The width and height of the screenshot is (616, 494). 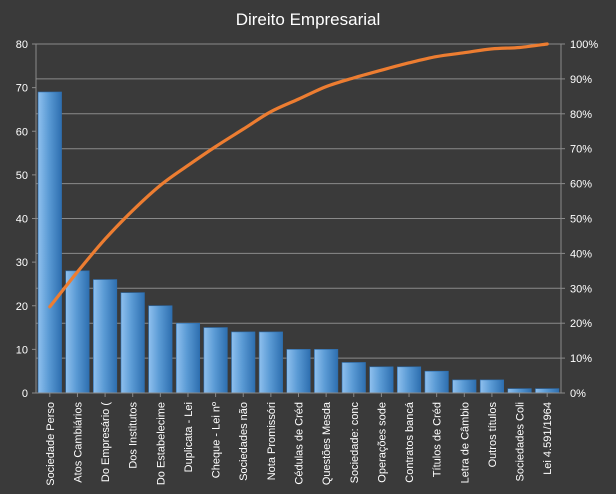 What do you see at coordinates (22, 132) in the screenshot?
I see `left-axis-tick-label: 60` at bounding box center [22, 132].